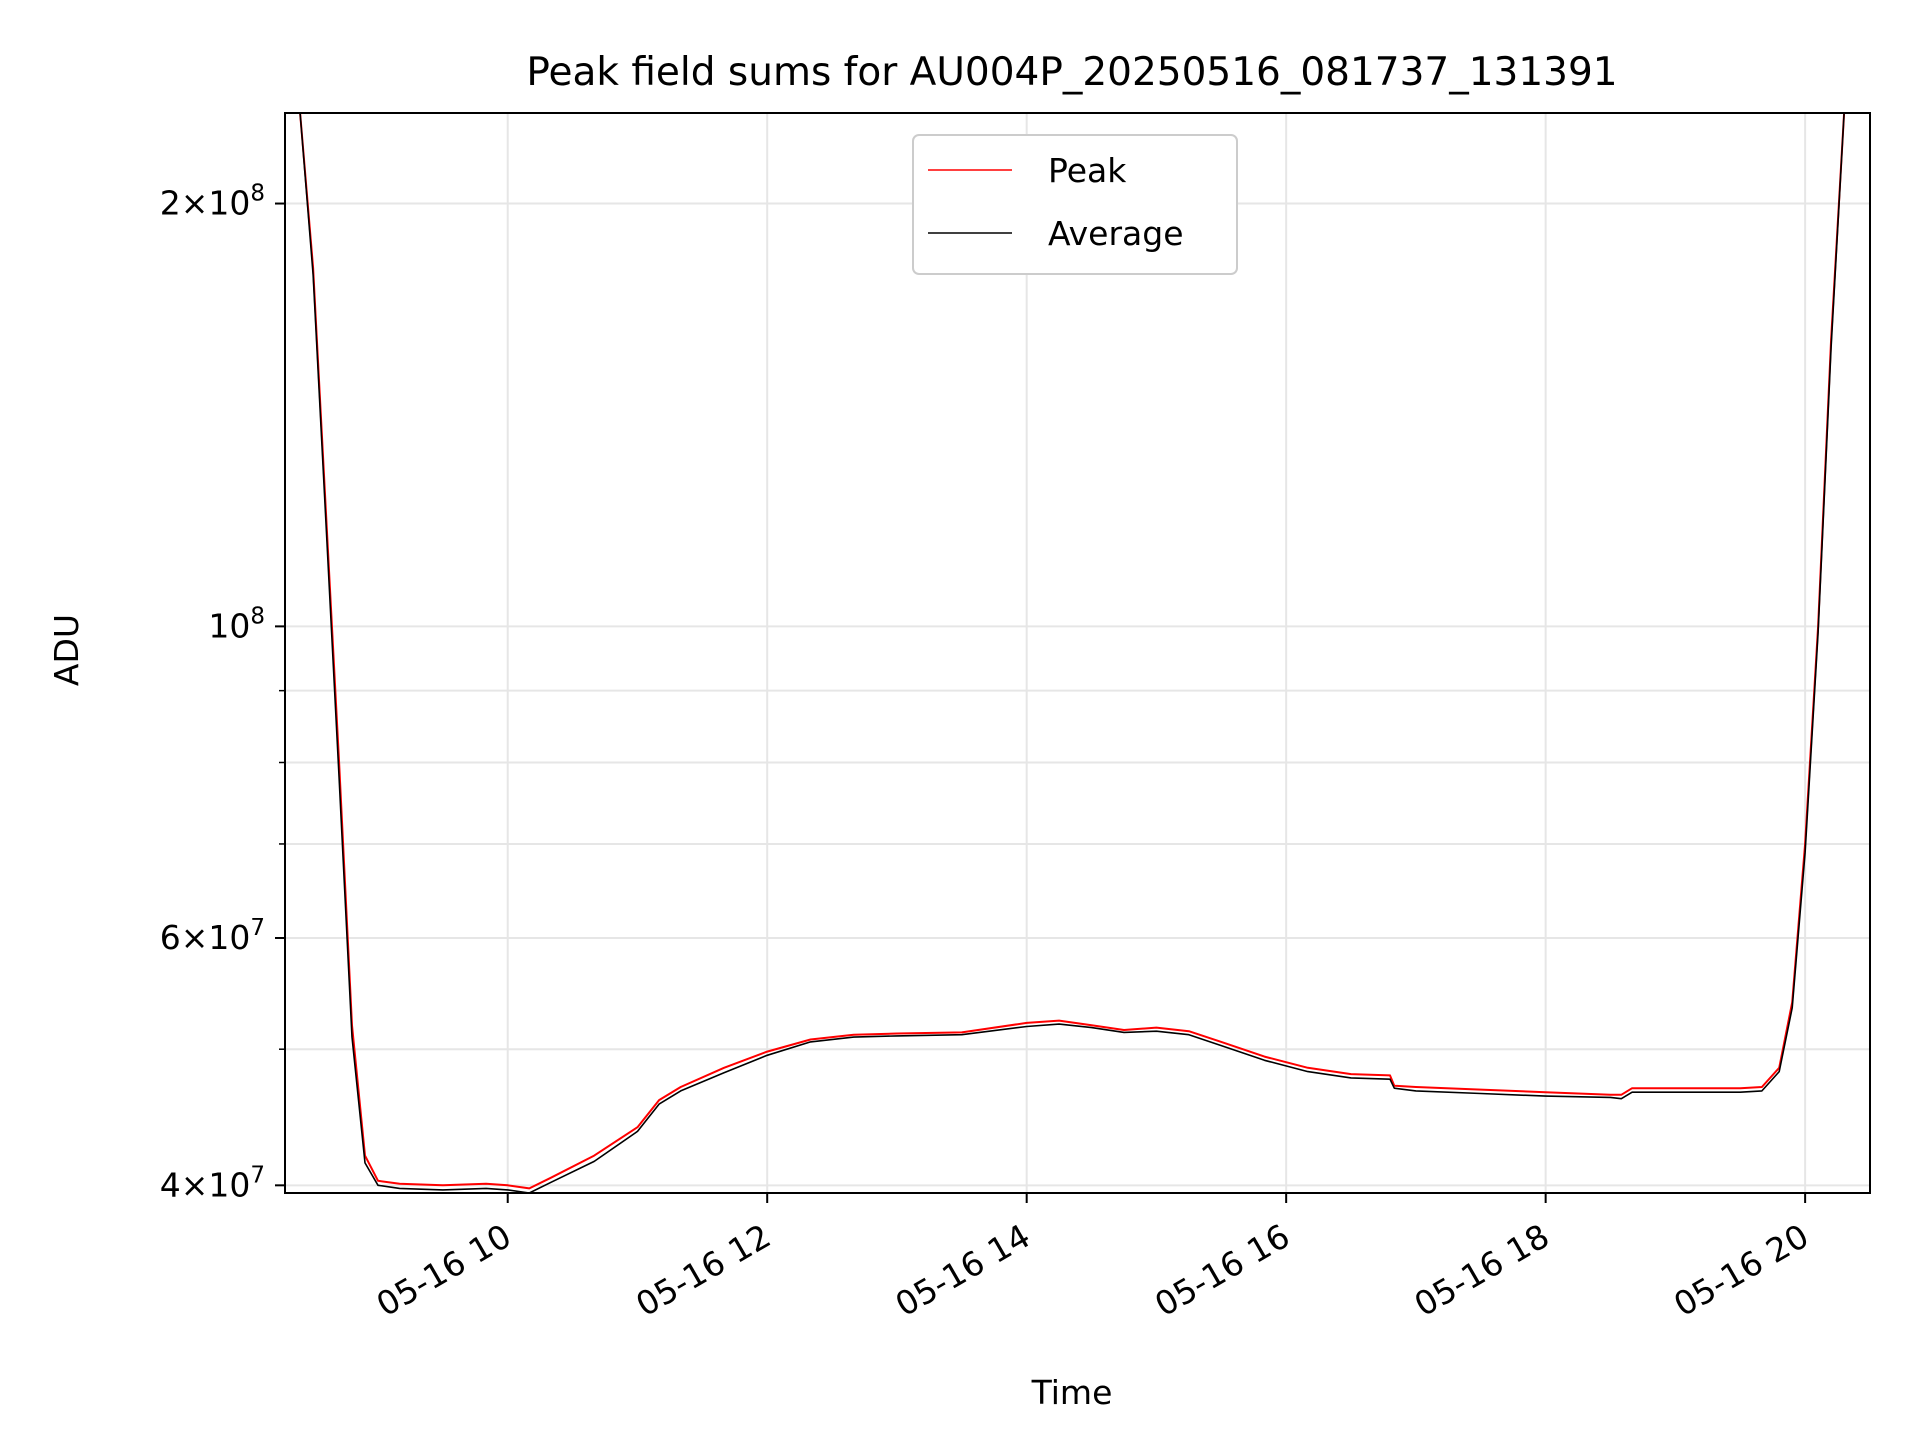 Image resolution: width=1920 pixels, height=1440 pixels. What do you see at coordinates (205, 1184) in the screenshot?
I see `y-tick-label-base: 4×10` at bounding box center [205, 1184].